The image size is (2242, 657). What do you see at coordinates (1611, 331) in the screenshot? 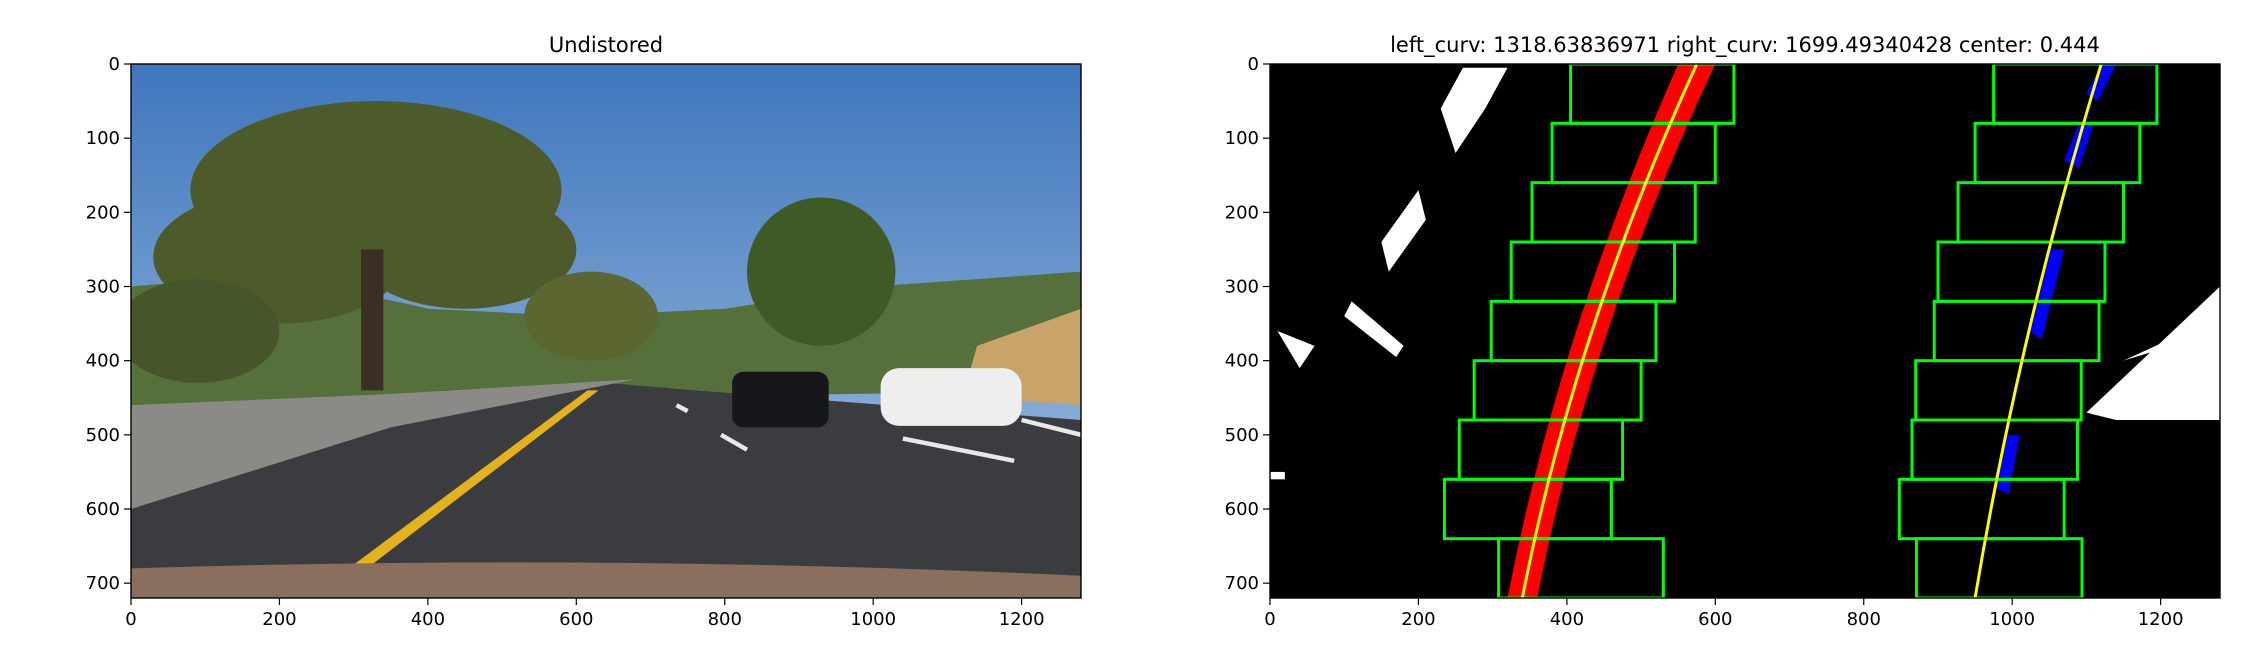
I see `left-pixels` at bounding box center [1611, 331].